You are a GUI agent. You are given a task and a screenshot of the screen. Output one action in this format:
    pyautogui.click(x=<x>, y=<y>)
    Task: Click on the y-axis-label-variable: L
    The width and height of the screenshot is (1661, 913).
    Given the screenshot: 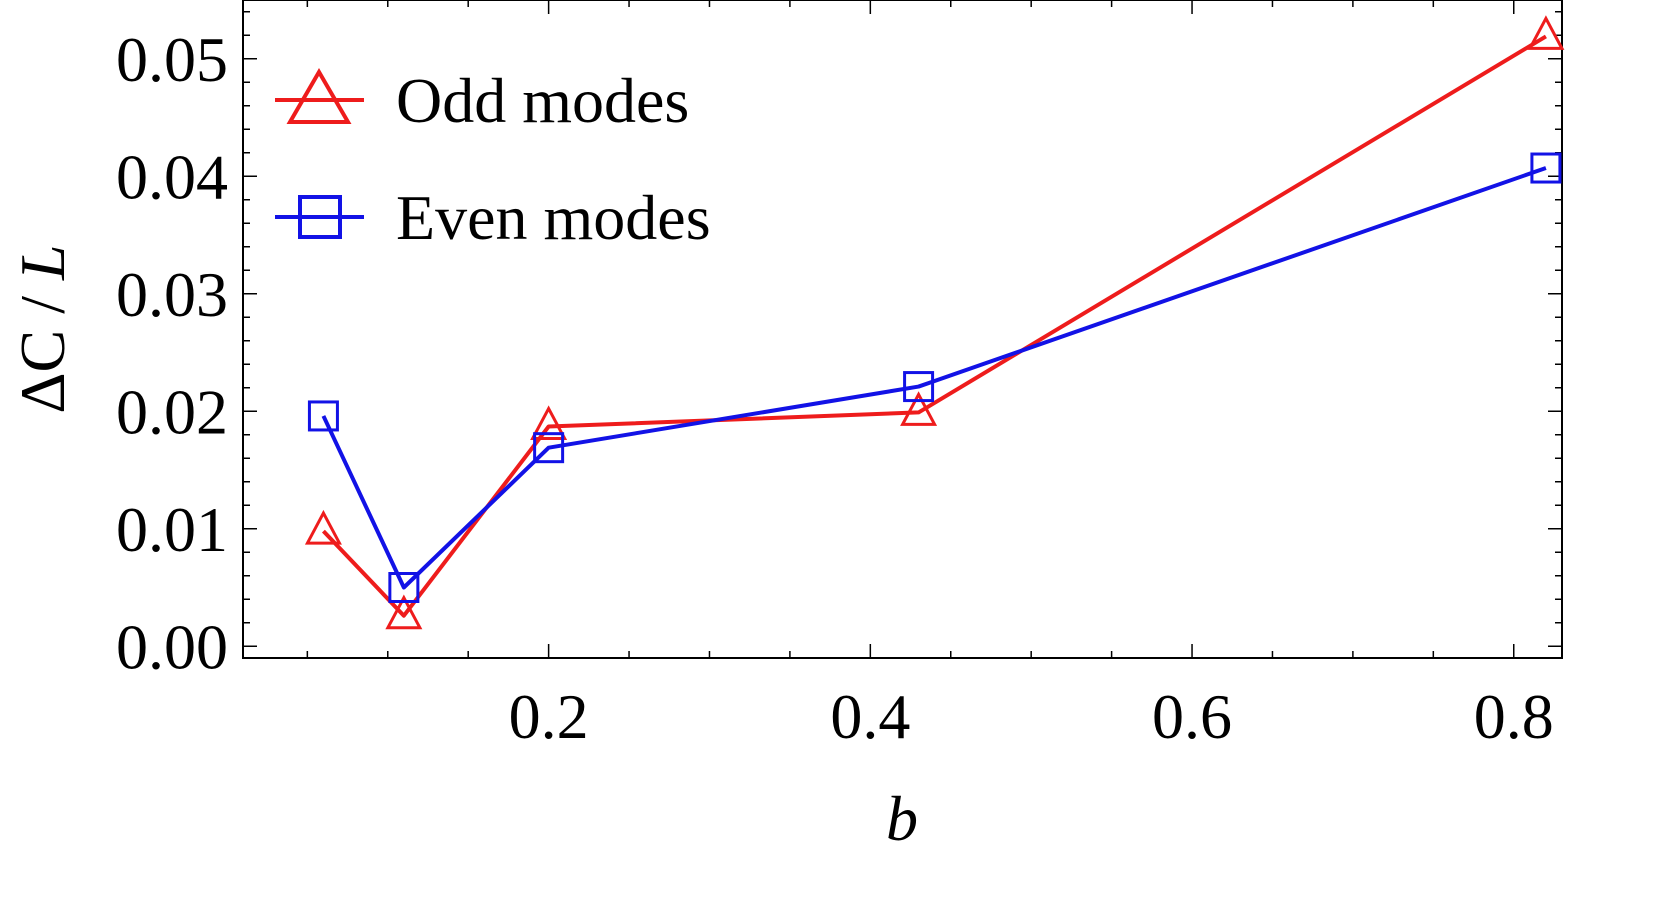 What is the action you would take?
    pyautogui.click(x=42, y=262)
    